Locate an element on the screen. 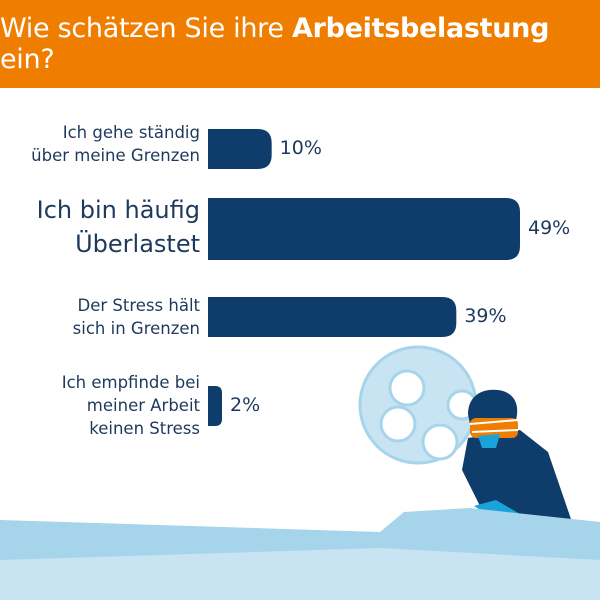 This screenshot has height=600, width=600. category-label: Der Stress hält sich in Grenzen is located at coordinates (136, 317).